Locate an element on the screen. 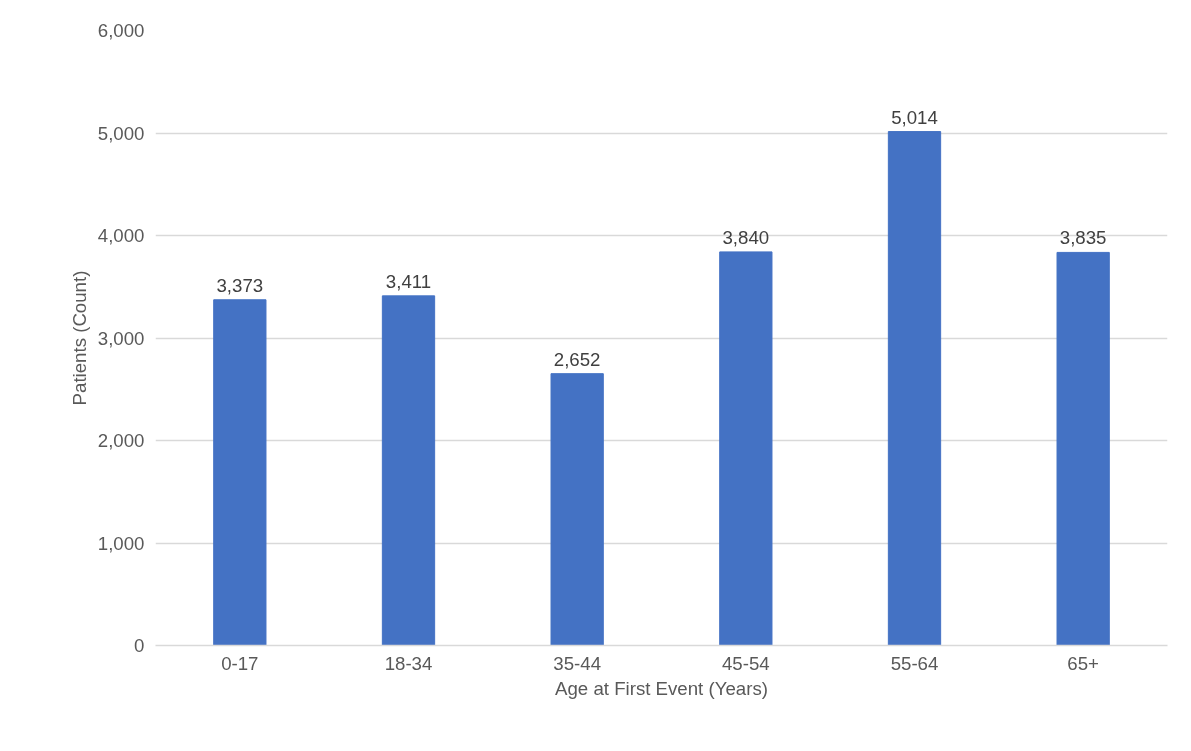 The height and width of the screenshot is (751, 1191). y-tick-label: 1,000 is located at coordinates (121, 543).